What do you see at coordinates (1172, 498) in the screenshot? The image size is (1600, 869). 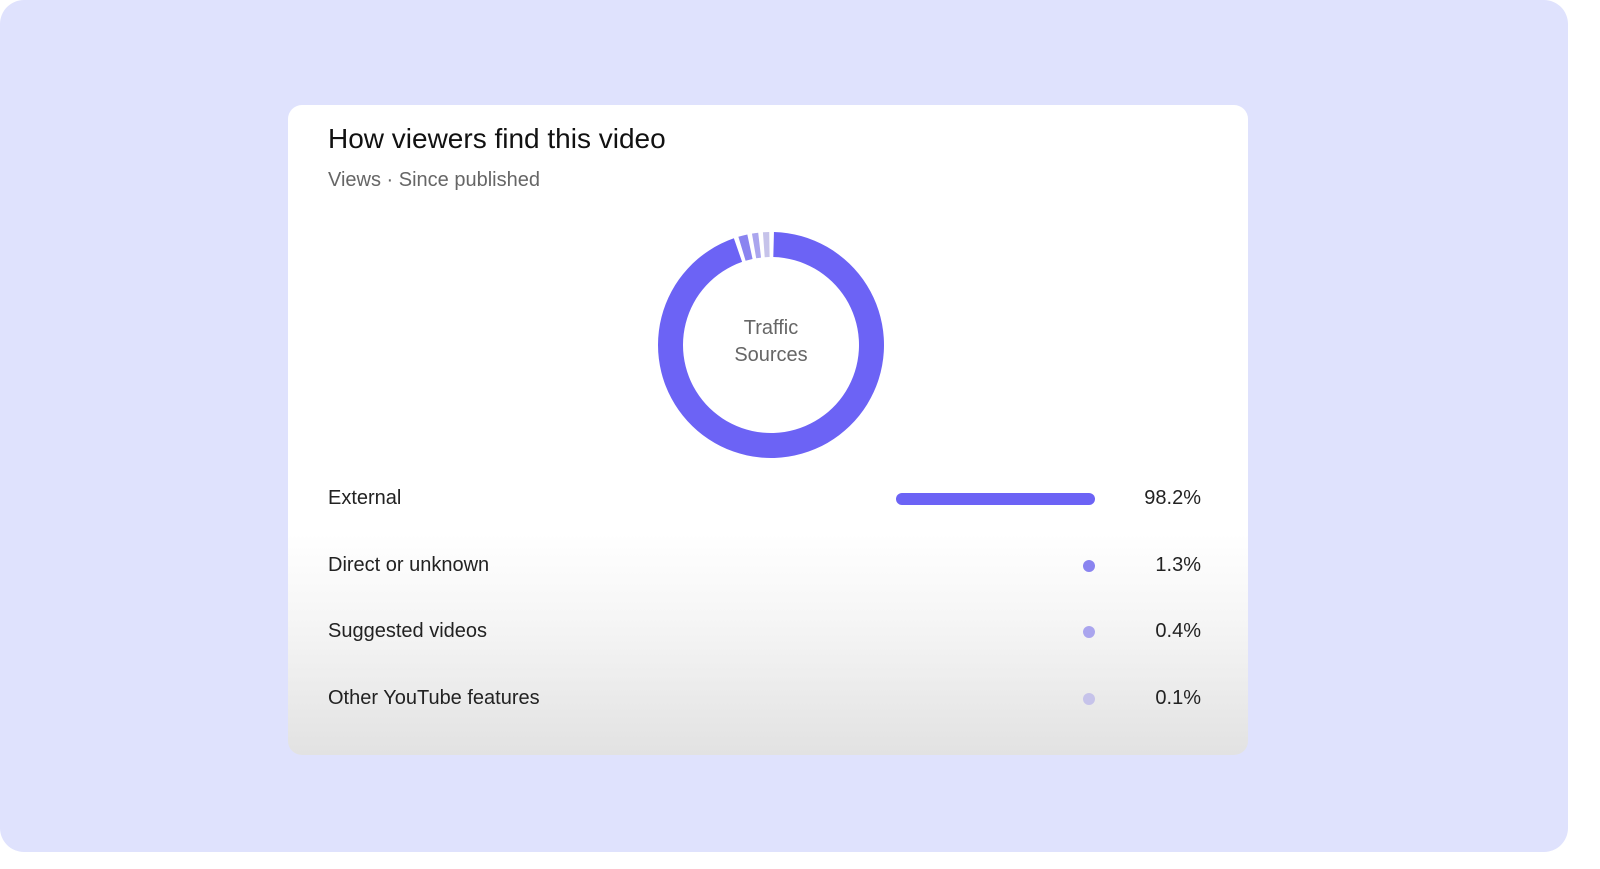 I see `source-value: 98.2%` at bounding box center [1172, 498].